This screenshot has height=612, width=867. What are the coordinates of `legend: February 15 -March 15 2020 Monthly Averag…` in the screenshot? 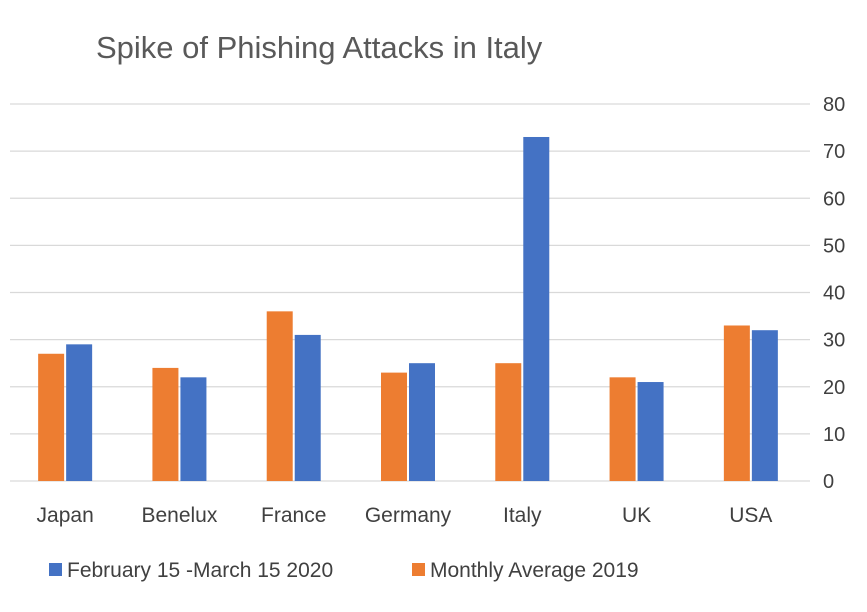 It's located at (344, 570).